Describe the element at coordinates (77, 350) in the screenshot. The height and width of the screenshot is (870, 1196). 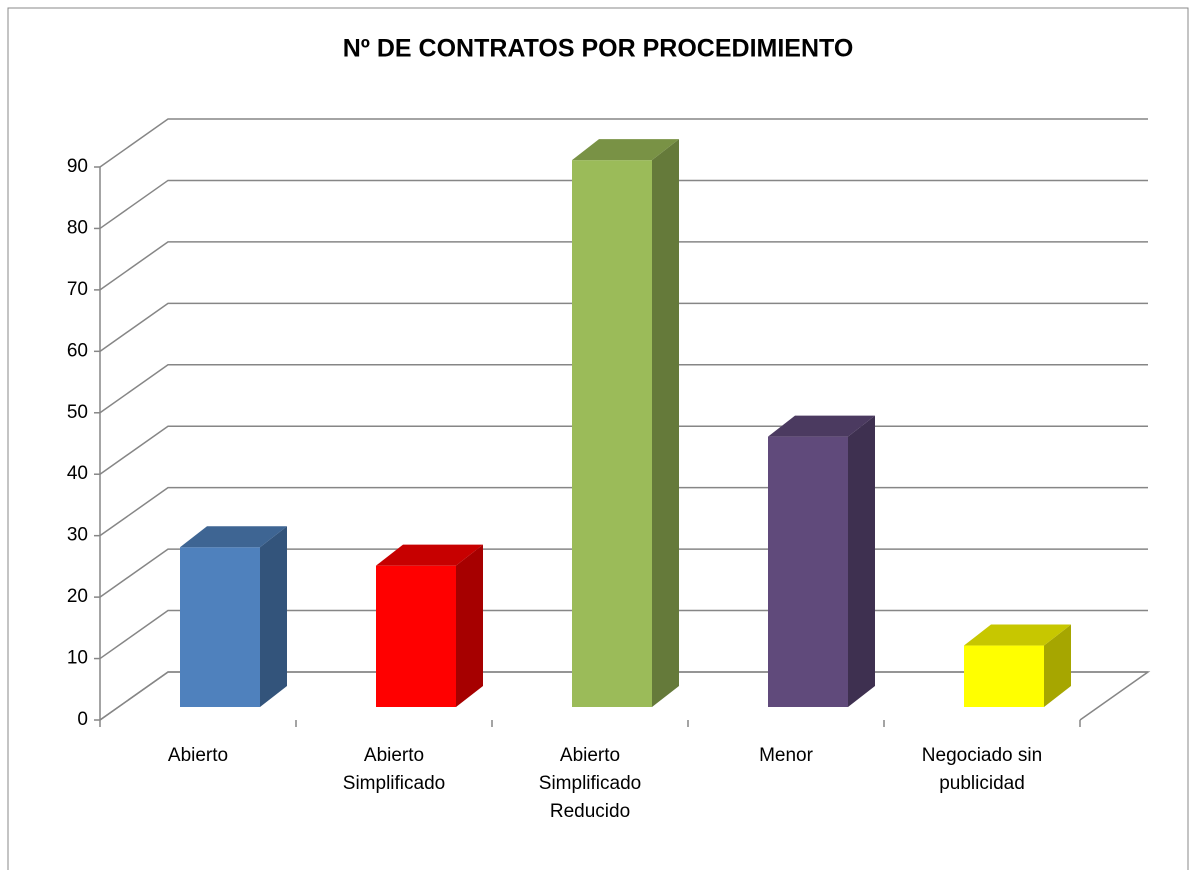
I see `y-tick-label: 60` at that location.